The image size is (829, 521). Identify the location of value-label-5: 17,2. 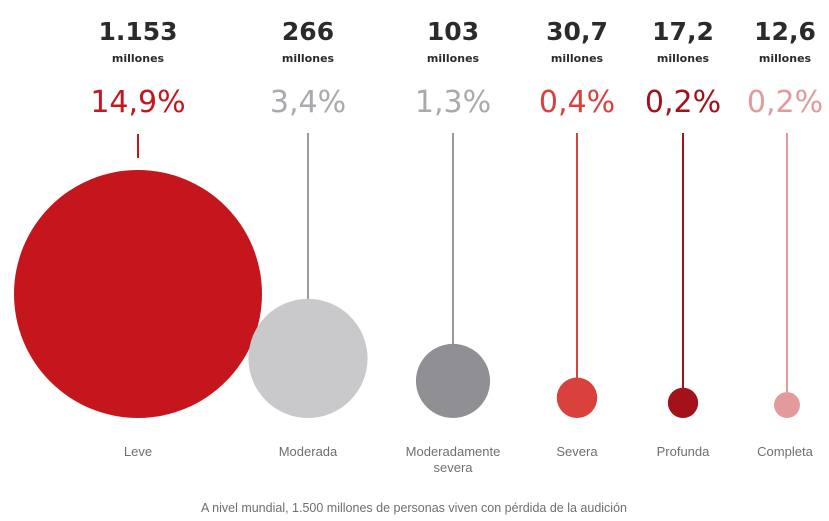
(683, 31).